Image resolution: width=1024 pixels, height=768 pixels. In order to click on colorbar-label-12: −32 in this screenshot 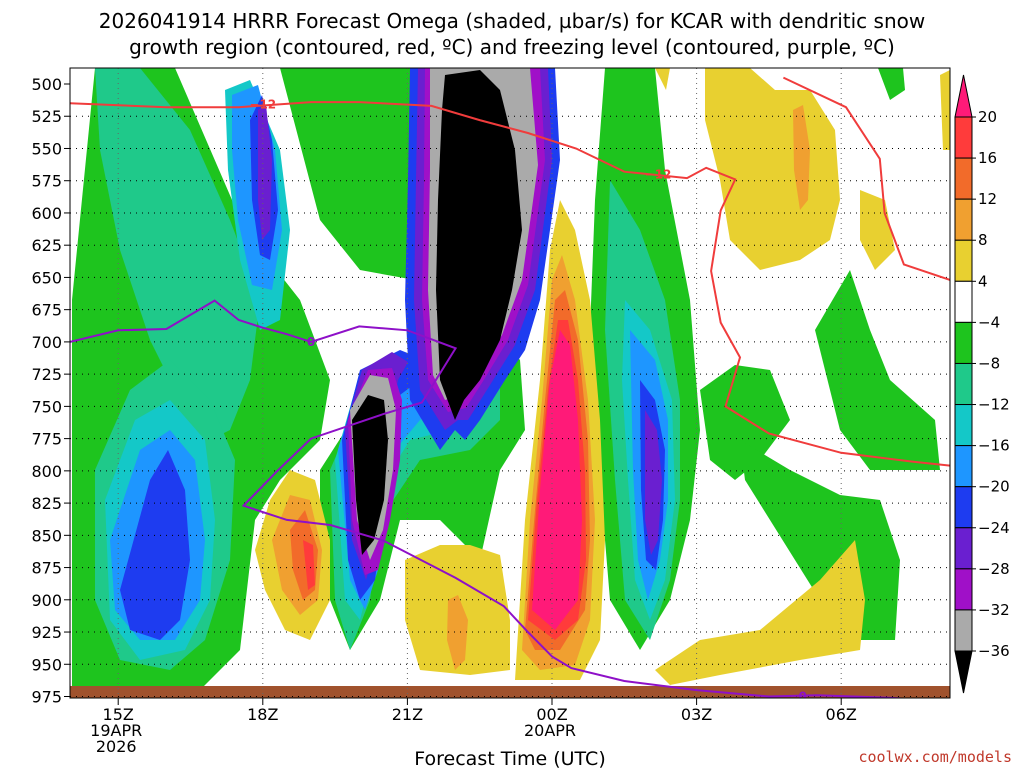, I will do `click(994, 610)`.